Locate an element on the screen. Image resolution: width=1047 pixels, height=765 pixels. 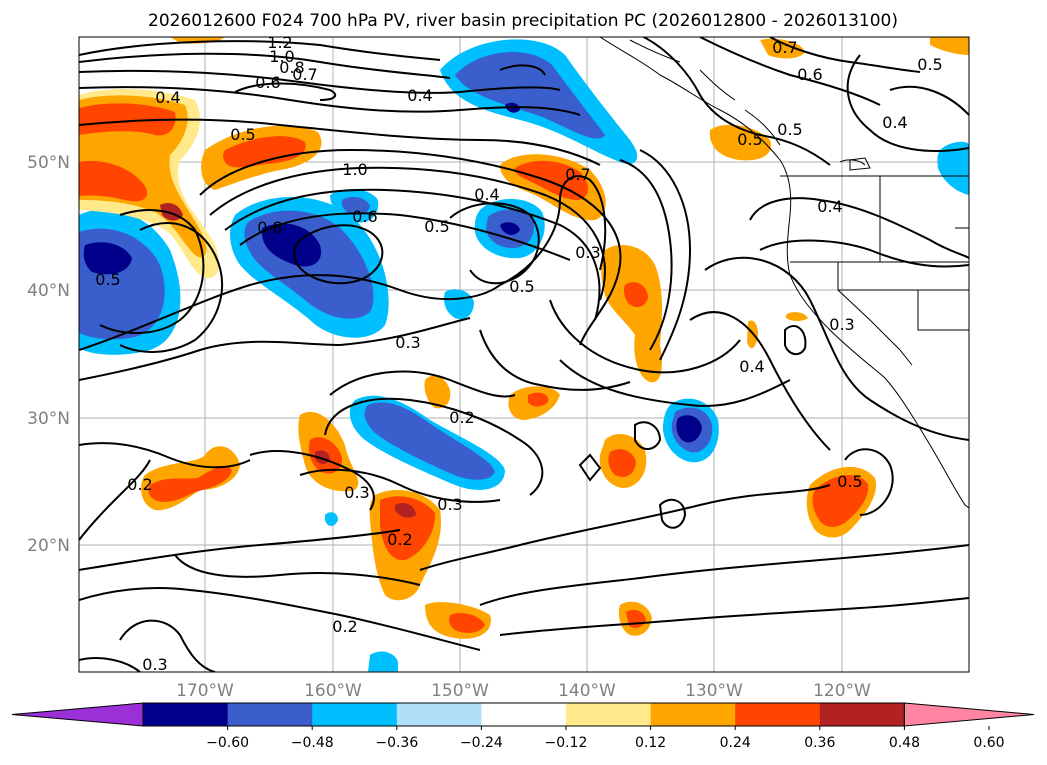
colorbar-tick-label: −0.12 is located at coordinates (566, 743).